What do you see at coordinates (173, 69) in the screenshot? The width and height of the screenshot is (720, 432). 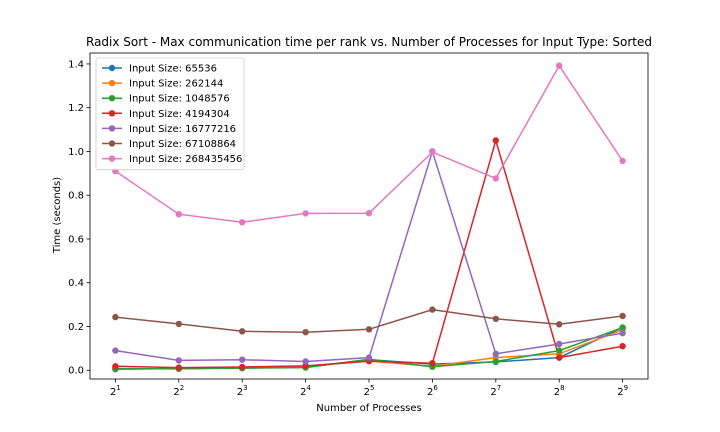 I see `legend-label: Input Size: 65536` at bounding box center [173, 69].